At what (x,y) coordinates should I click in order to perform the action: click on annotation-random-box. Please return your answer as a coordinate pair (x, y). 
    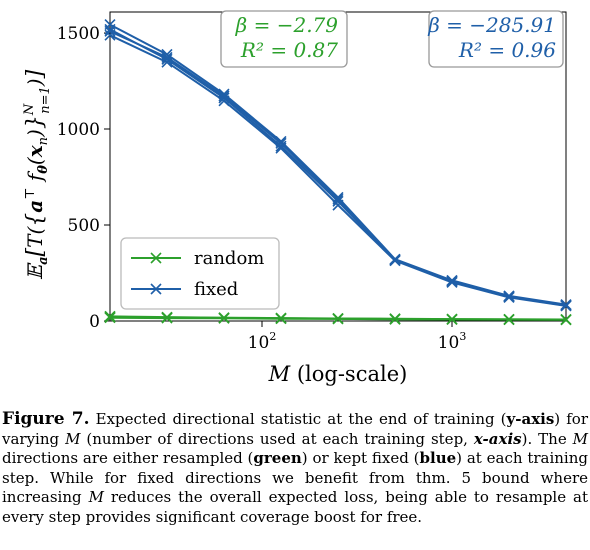
    Looking at the image, I should click on (284, 39).